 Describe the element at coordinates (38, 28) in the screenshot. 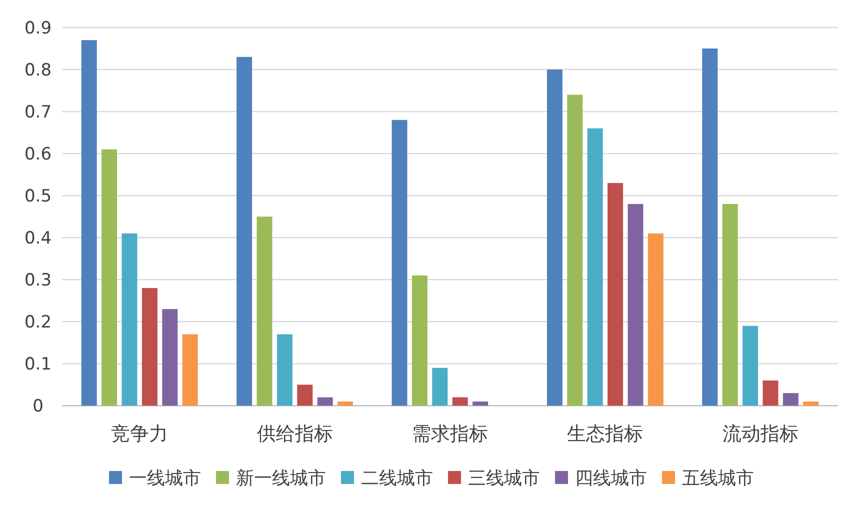

I see `y-tick-label: 0.9` at that location.